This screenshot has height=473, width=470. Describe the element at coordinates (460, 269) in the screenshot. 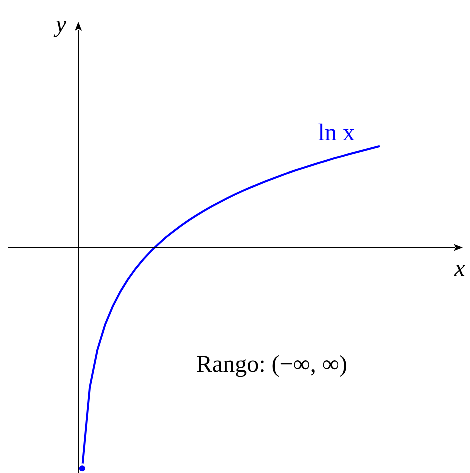

I see `x-axis-title: x` at that location.